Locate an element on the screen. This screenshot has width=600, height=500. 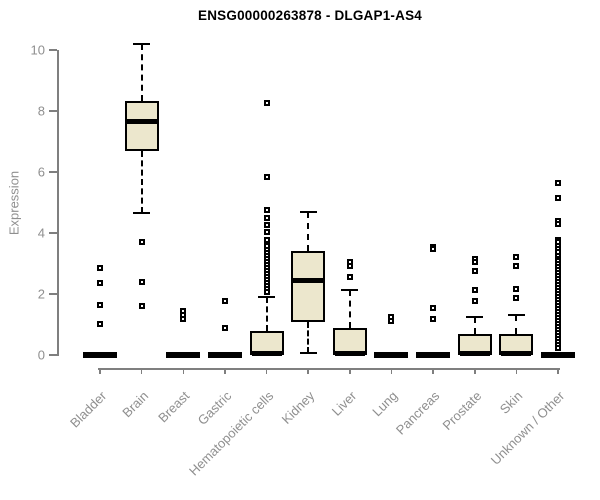
box-skin-upper-whisker is located at coordinates (516, 324).